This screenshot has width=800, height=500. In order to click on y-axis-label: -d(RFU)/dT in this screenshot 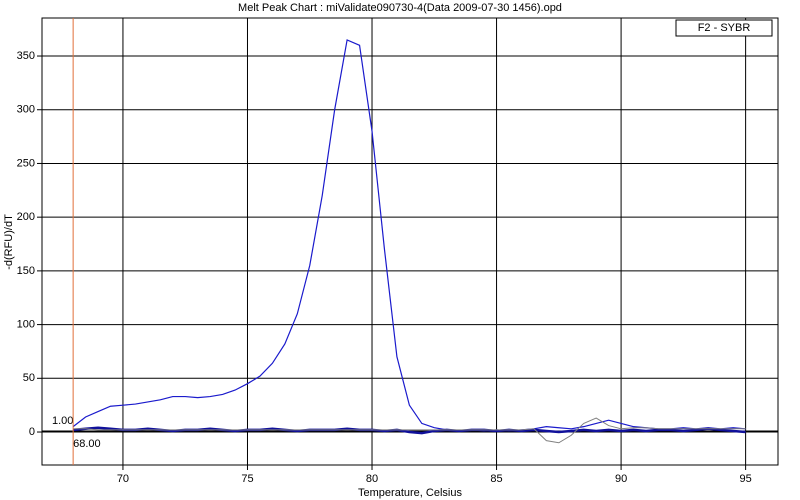, I will do `click(9, 242)`.